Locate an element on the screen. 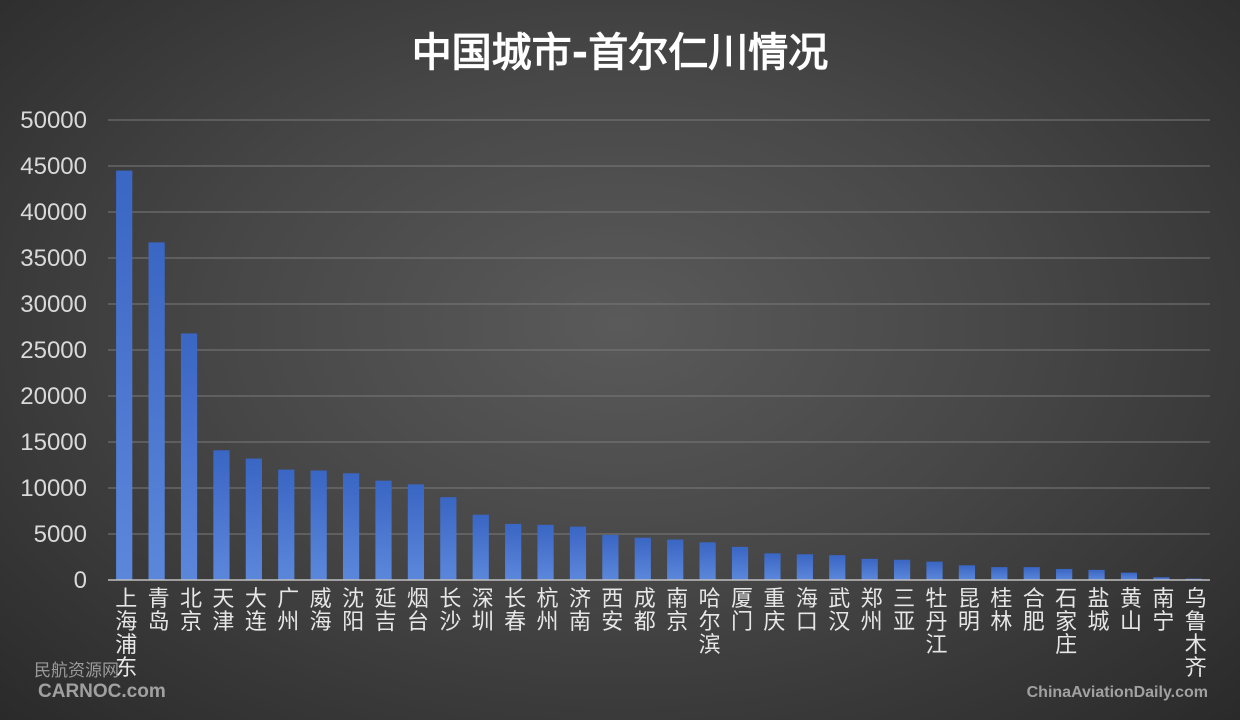 This screenshot has width=1240, height=720. x-tick-label: 杭州 is located at coordinates (548, 611).